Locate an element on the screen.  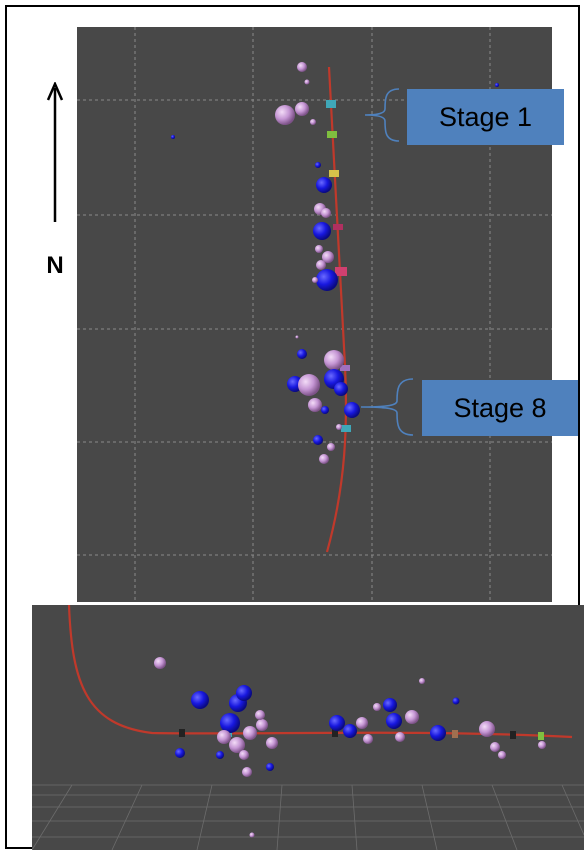
stage-1-callout: Stage 1 is located at coordinates (485, 117).